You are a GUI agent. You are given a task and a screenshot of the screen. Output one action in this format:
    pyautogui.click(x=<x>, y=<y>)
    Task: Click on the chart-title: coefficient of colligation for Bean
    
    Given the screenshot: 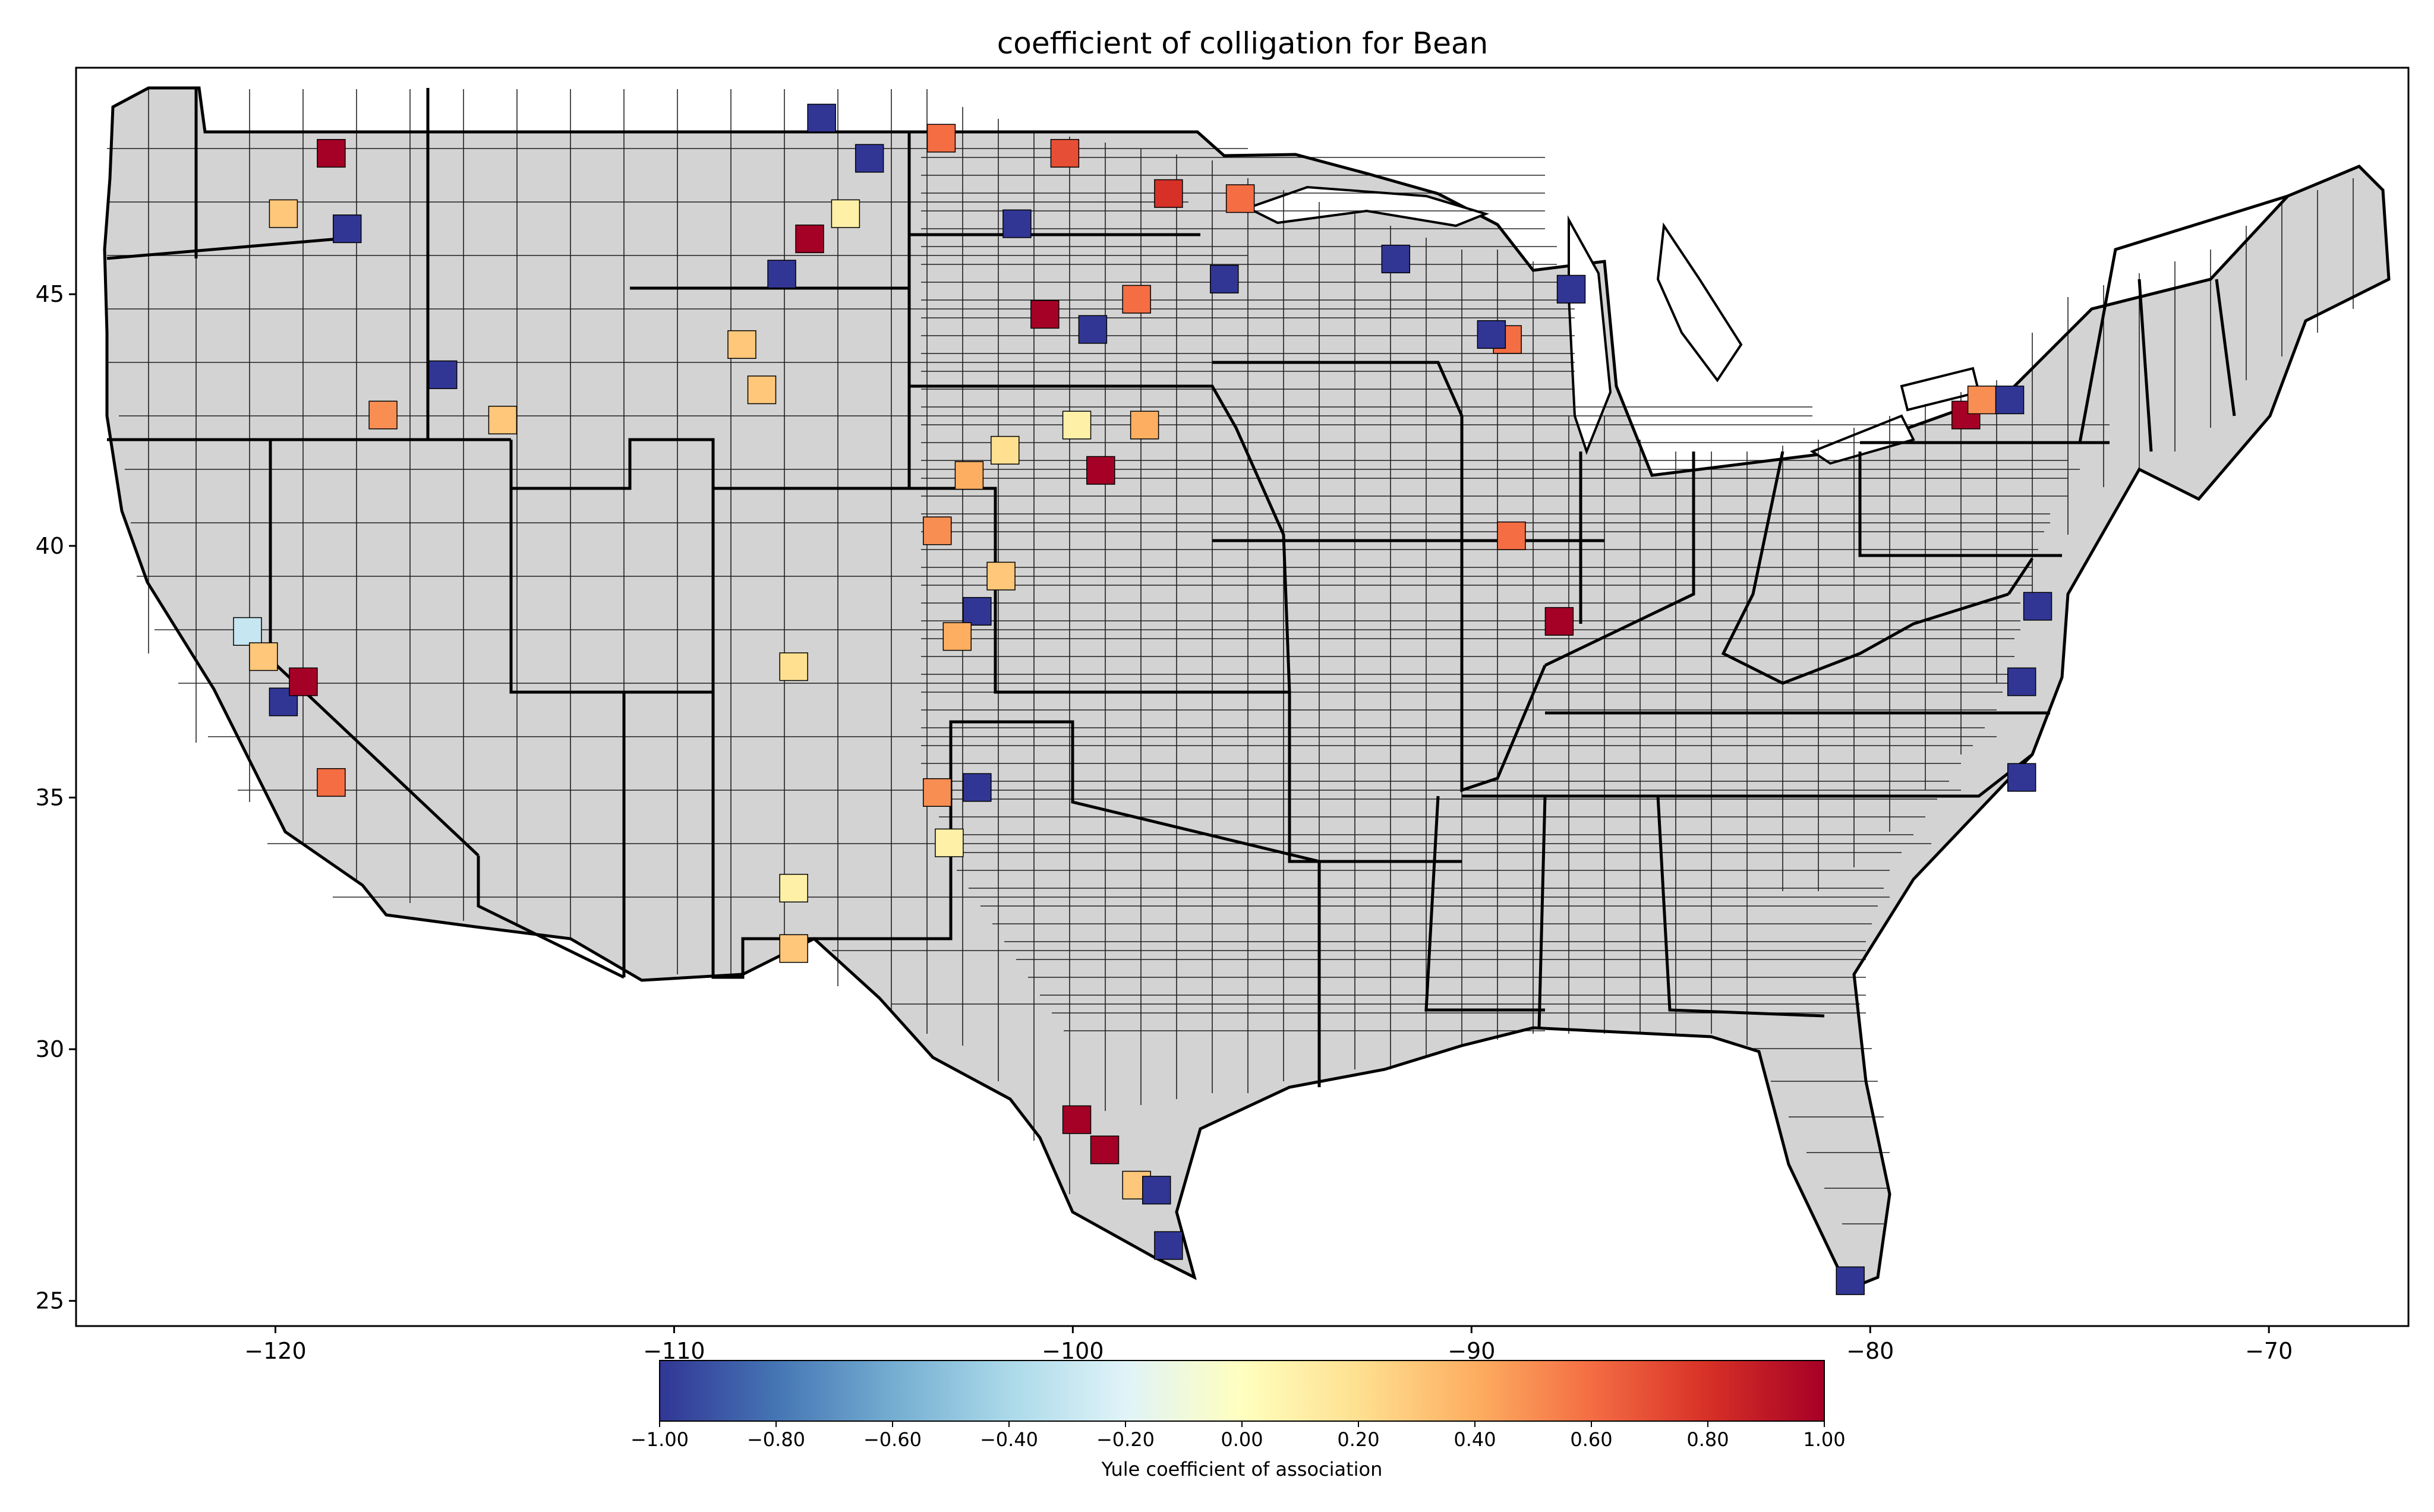 What is the action you would take?
    pyautogui.click(x=1242, y=43)
    